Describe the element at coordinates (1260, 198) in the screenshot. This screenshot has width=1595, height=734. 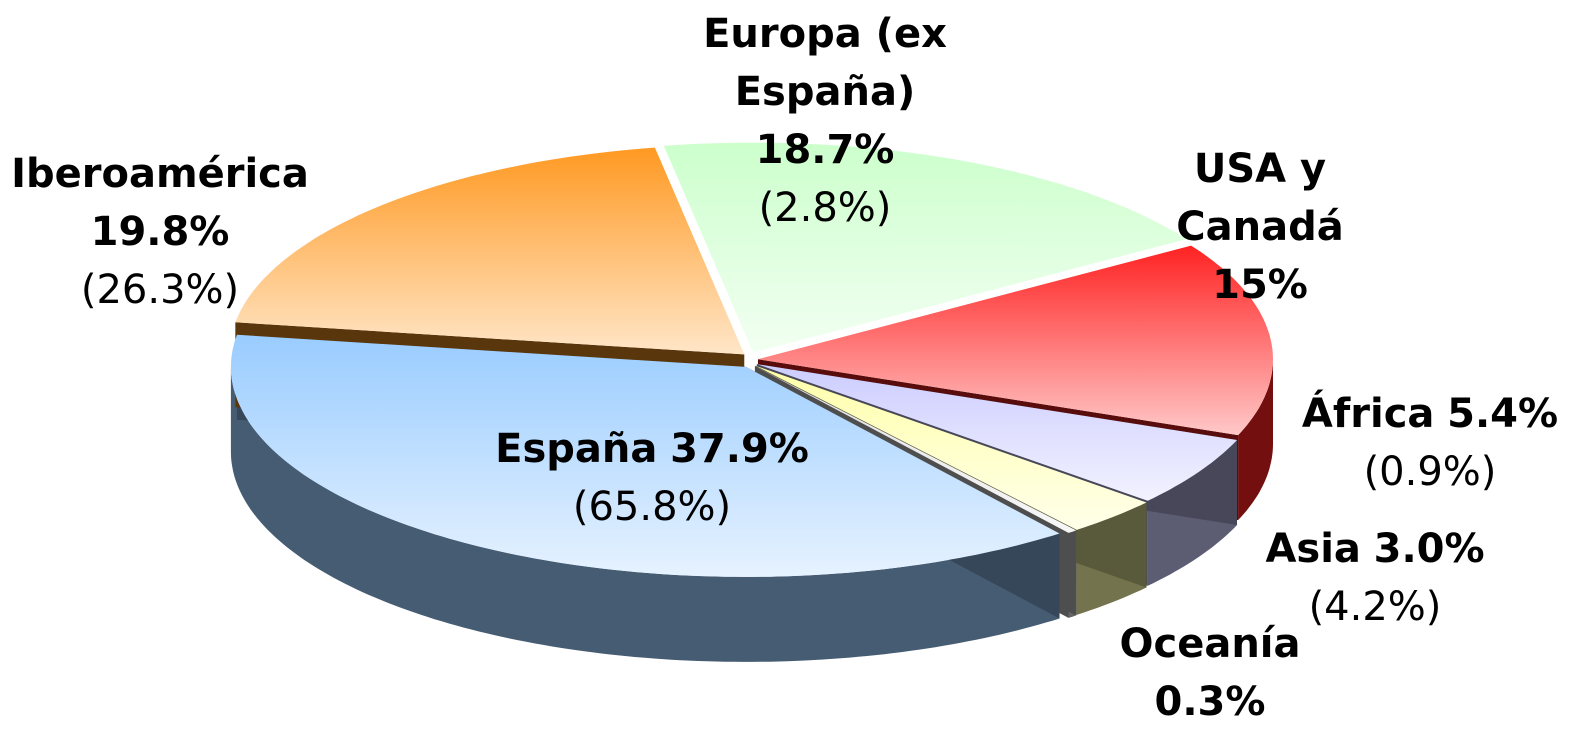
I see `category-label: USA y Canadá` at that location.